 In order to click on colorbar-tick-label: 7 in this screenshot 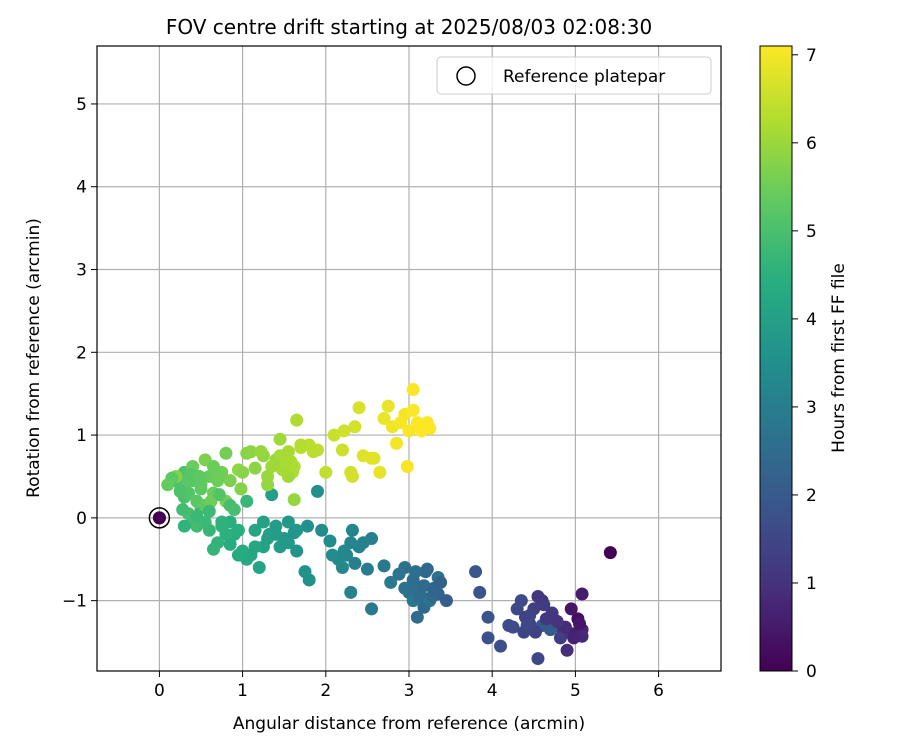, I will do `click(811, 56)`.